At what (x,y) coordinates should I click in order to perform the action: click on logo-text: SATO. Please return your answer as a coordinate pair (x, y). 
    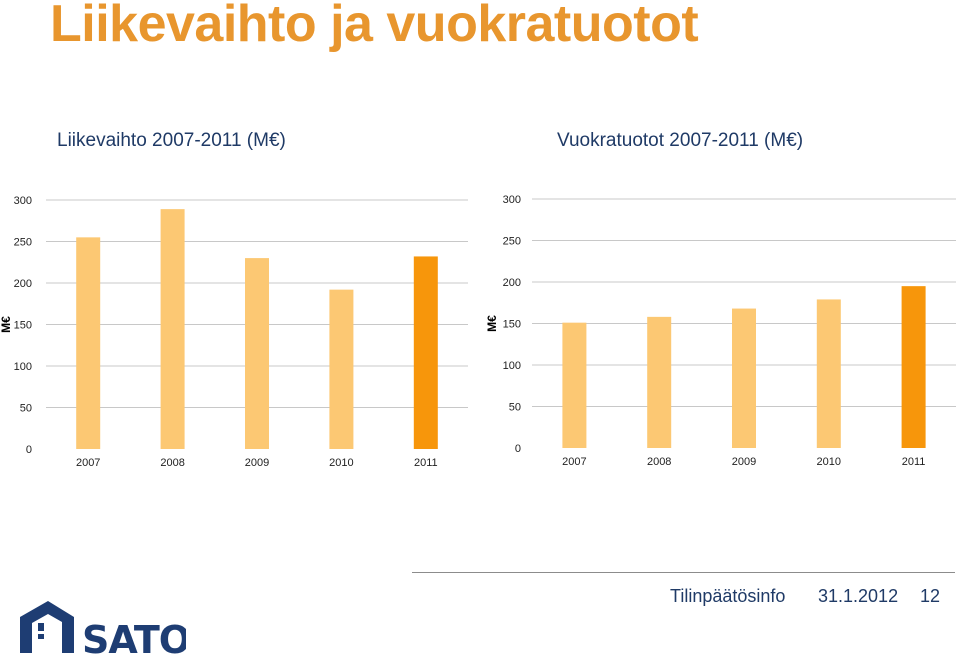
    Looking at the image, I should click on (134, 637).